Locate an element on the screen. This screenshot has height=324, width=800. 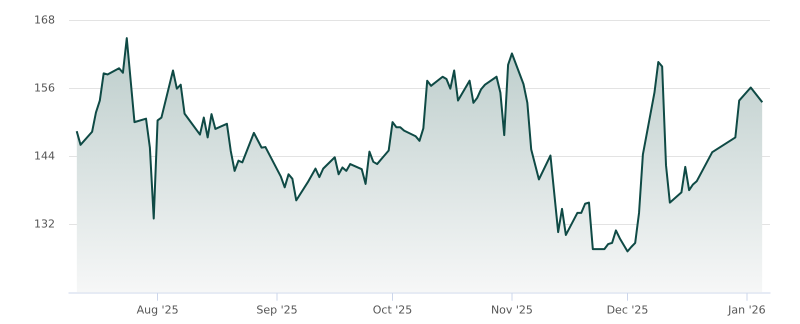
x-tick-label: Jan '26 is located at coordinates (746, 309).